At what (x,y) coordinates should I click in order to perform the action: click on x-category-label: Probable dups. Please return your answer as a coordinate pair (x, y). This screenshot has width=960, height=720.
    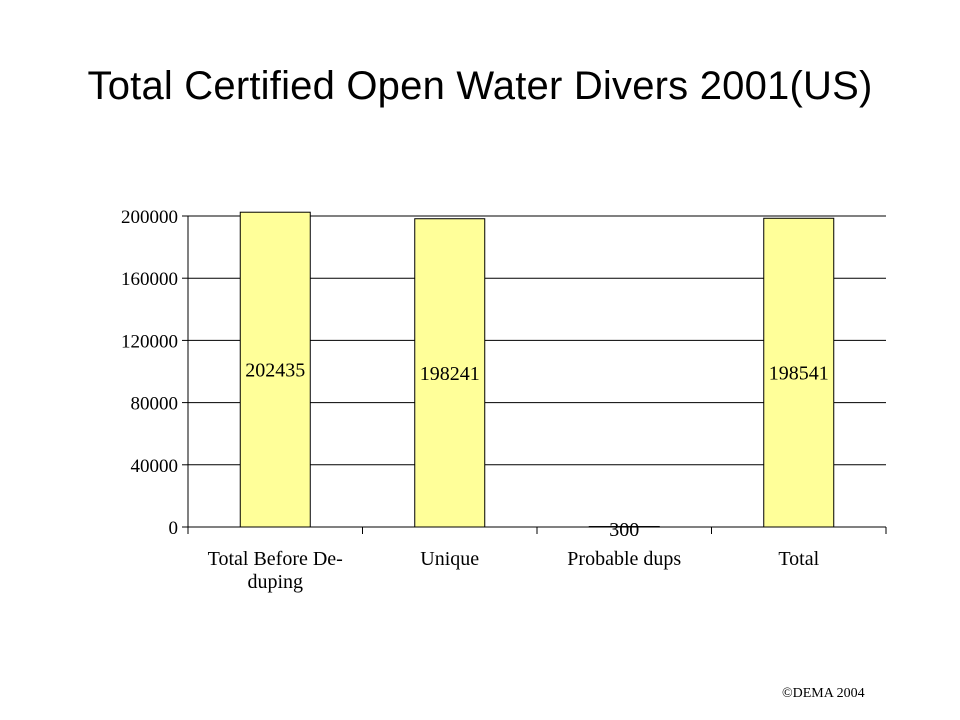
    Looking at the image, I should click on (624, 559).